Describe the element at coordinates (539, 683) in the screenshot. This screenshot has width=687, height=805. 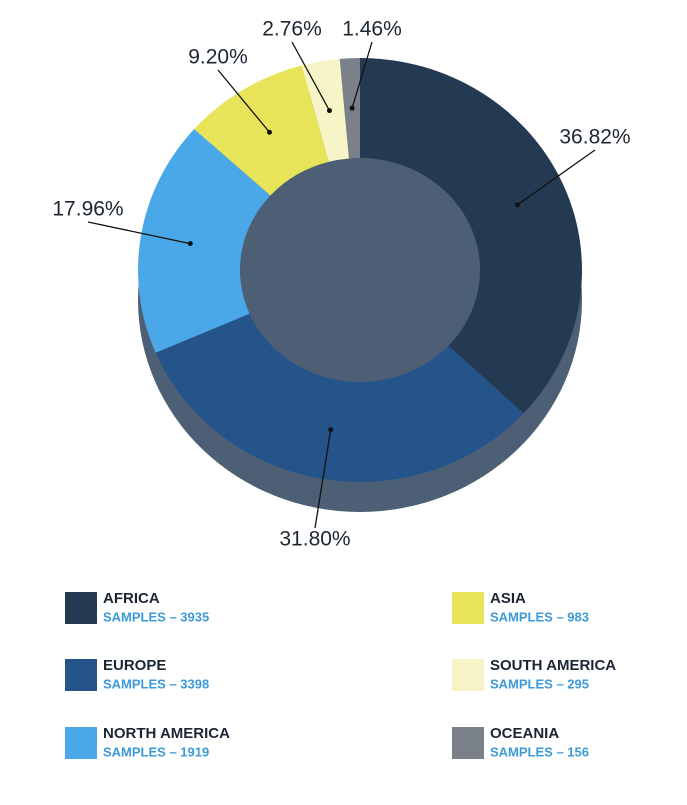
I see `legend-samples: SAMPLES – 295` at that location.